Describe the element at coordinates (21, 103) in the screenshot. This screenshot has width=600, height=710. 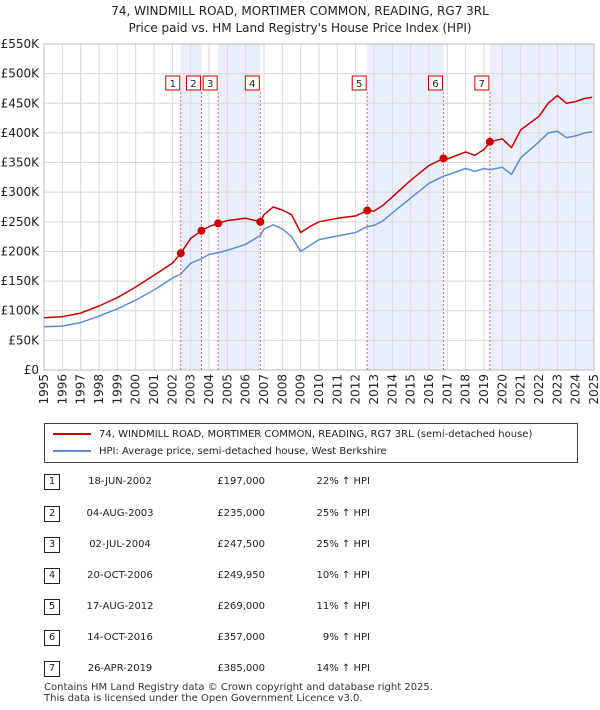
I see `y-tick-label: £450K` at that location.